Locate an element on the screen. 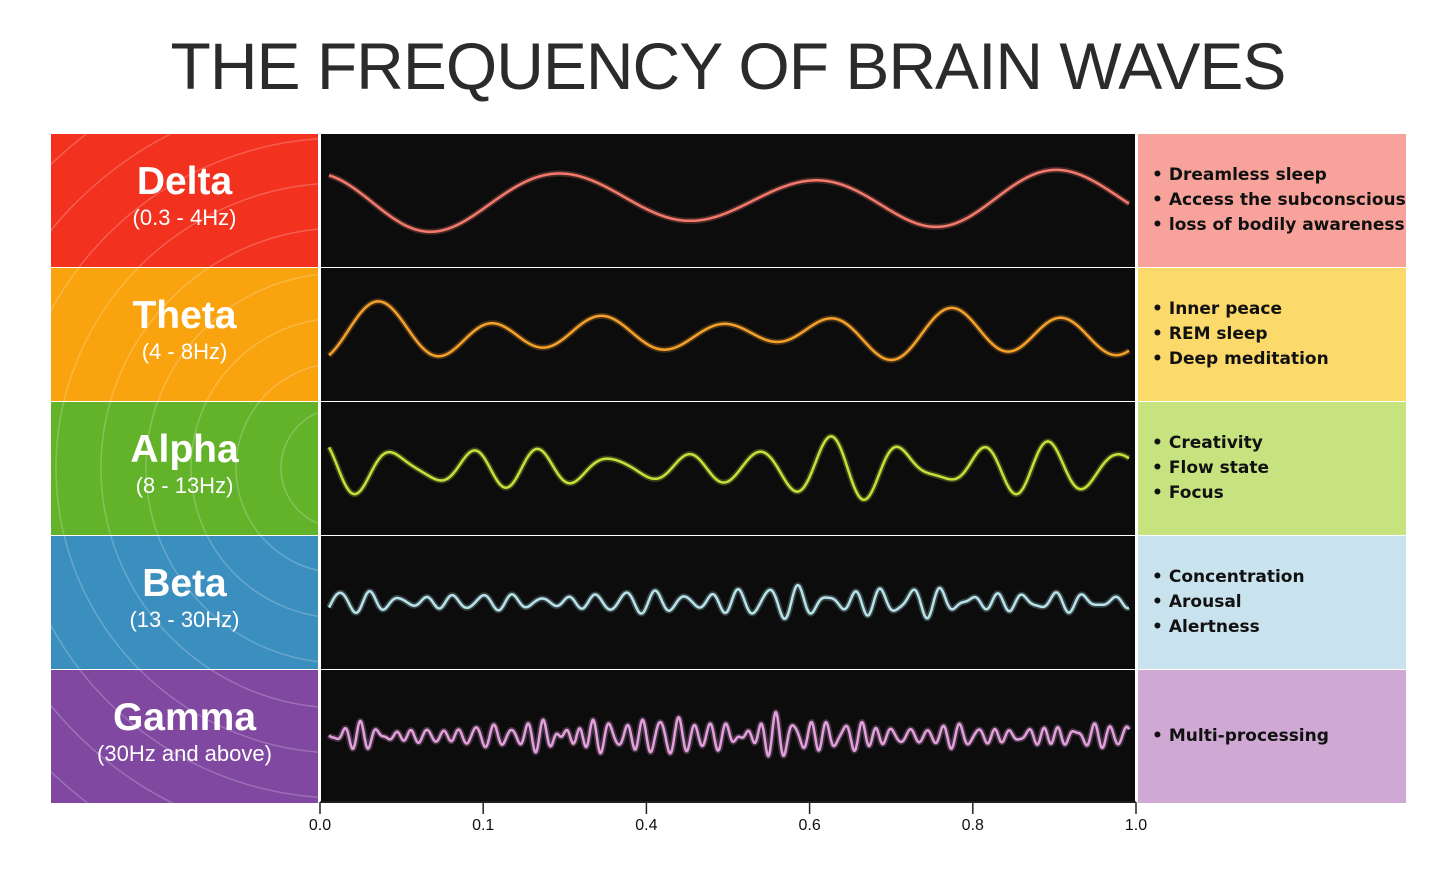 This screenshot has height=879, width=1456. waveform-gamma is located at coordinates (729, 734).